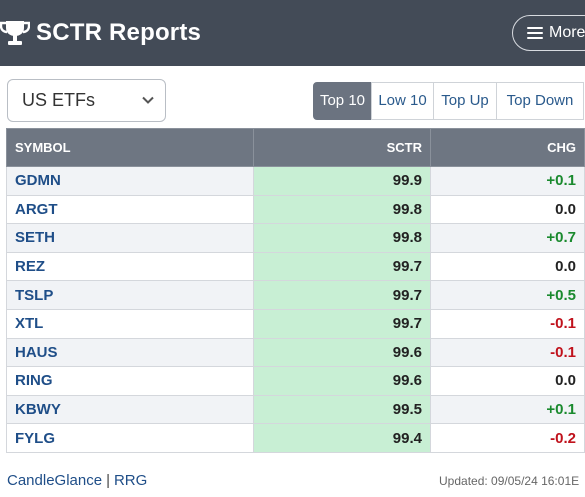 The height and width of the screenshot is (497, 585). I want to click on table-row: KBWY 99.5 +0.1, so click(295, 409).